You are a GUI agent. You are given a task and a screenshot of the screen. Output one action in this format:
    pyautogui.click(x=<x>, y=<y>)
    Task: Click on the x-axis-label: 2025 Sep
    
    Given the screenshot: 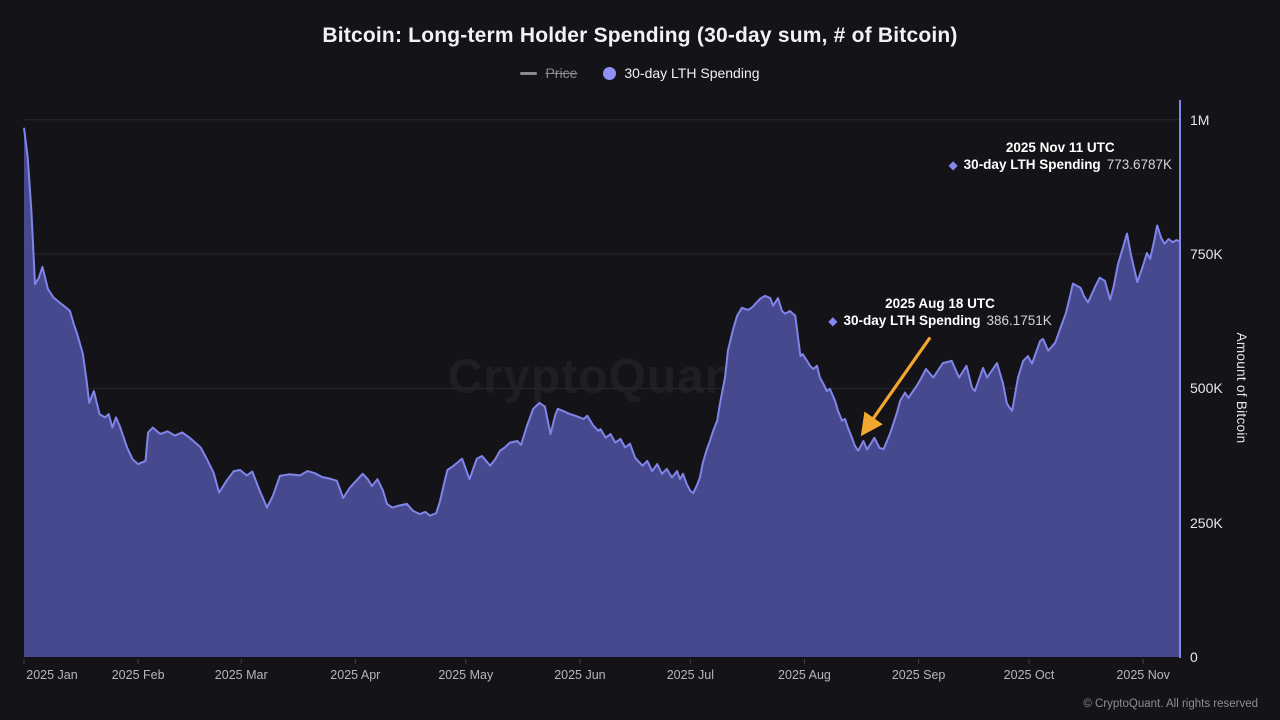 What is the action you would take?
    pyautogui.click(x=918, y=675)
    